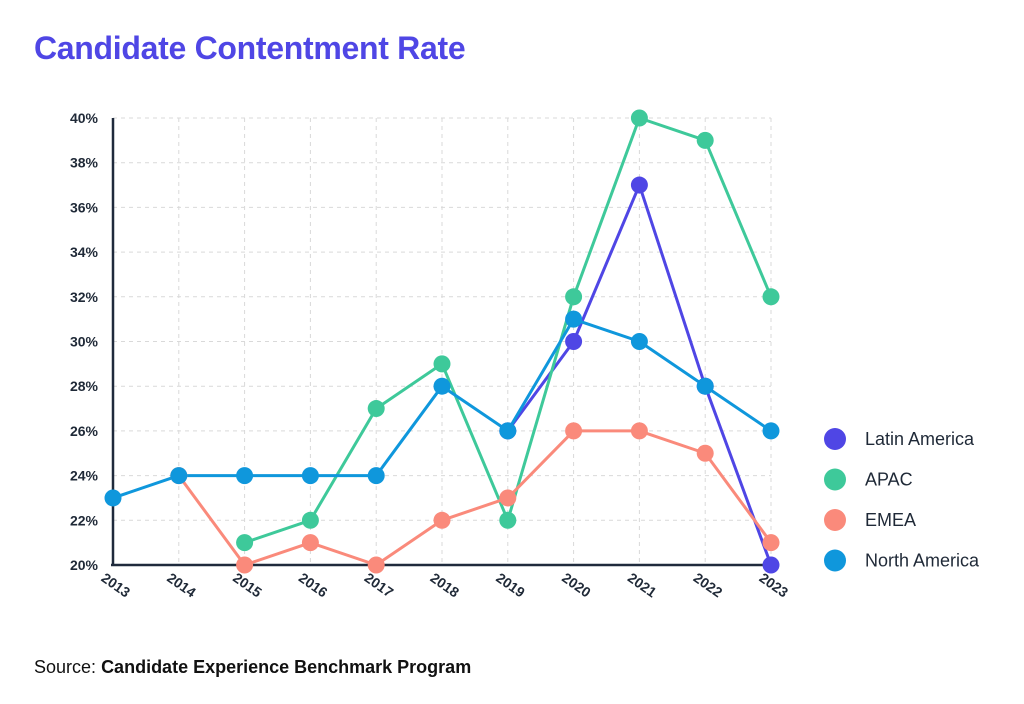  I want to click on y-tick-label: 30%, so click(84, 342).